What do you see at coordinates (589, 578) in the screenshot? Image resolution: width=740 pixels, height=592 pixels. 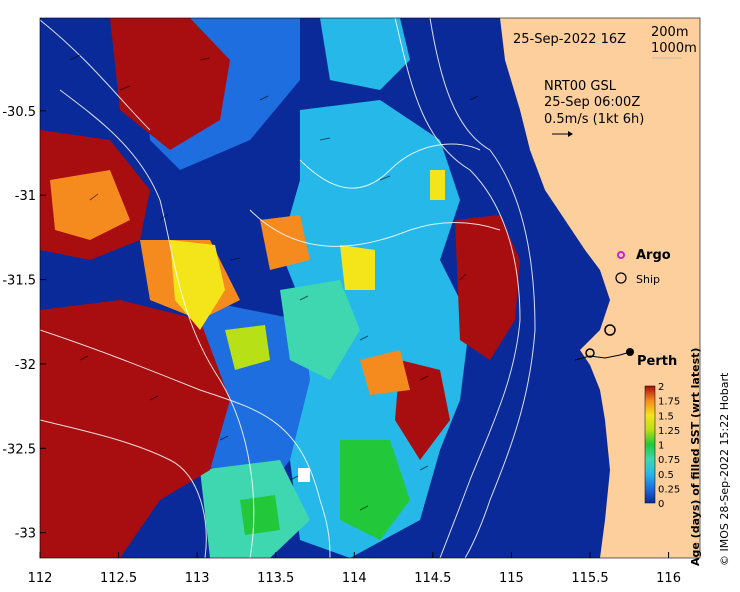 I see `x-tick-label: 115.5` at bounding box center [589, 578].